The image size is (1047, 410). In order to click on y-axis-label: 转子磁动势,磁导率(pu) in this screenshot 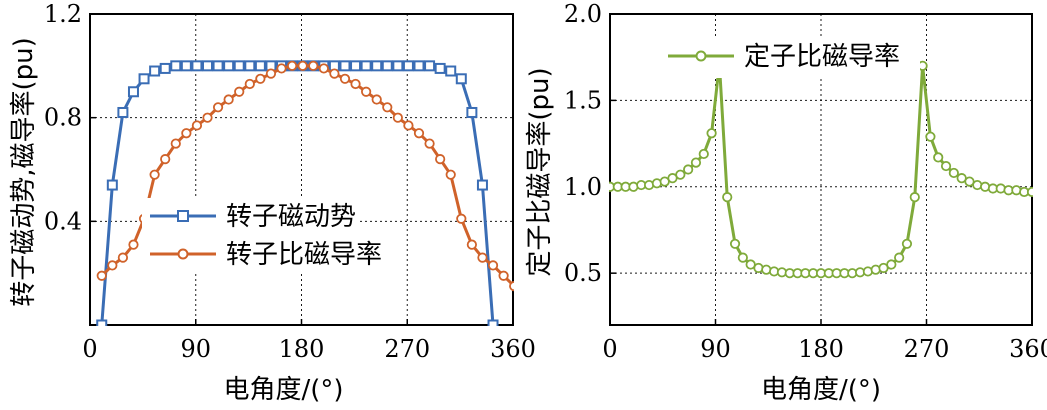, I will do `click(24, 172)`.